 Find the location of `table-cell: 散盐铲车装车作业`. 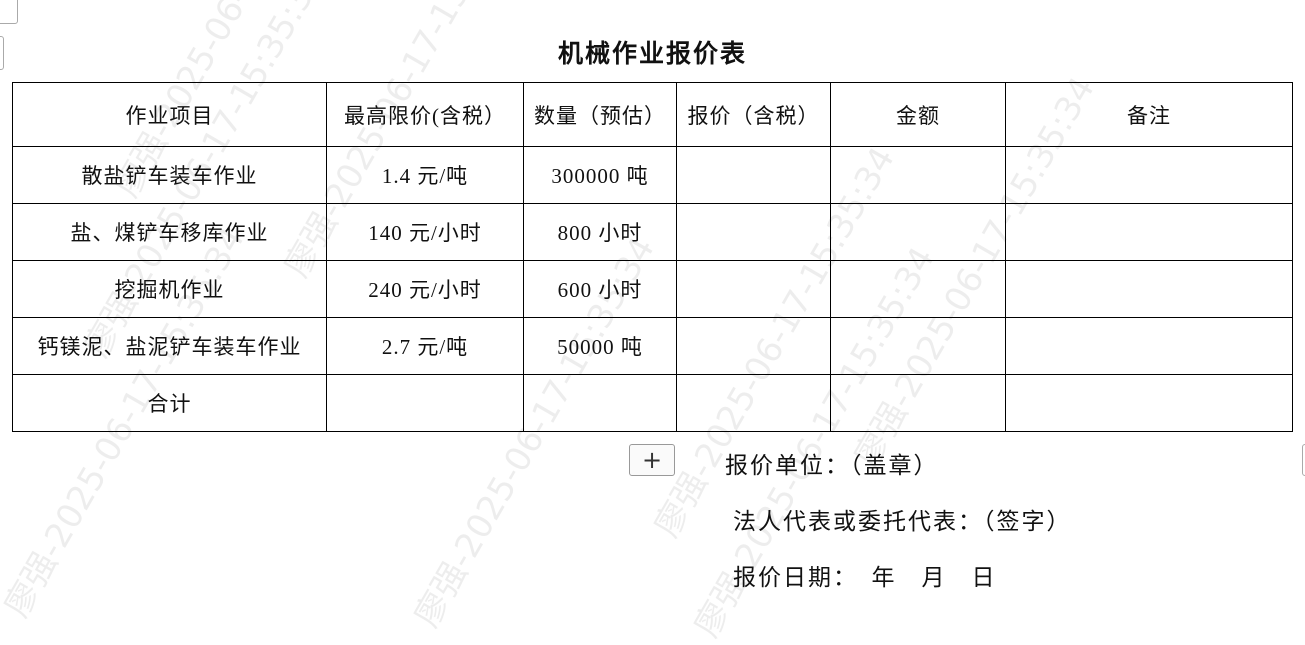

table-cell: 散盐铲车装车作业 is located at coordinates (169, 175).